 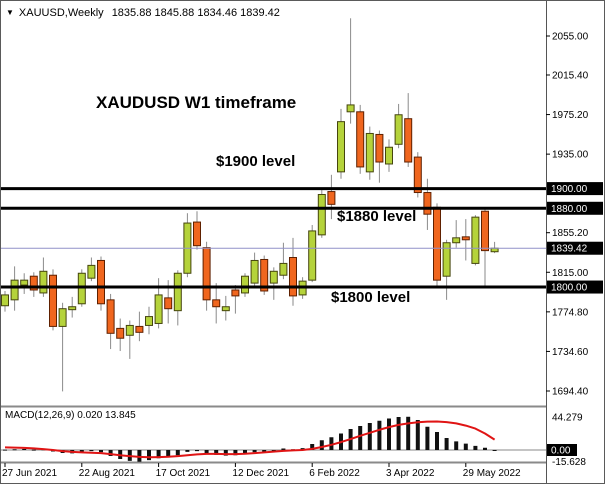 I want to click on price-tick-label: 2015.40, so click(x=570, y=75).